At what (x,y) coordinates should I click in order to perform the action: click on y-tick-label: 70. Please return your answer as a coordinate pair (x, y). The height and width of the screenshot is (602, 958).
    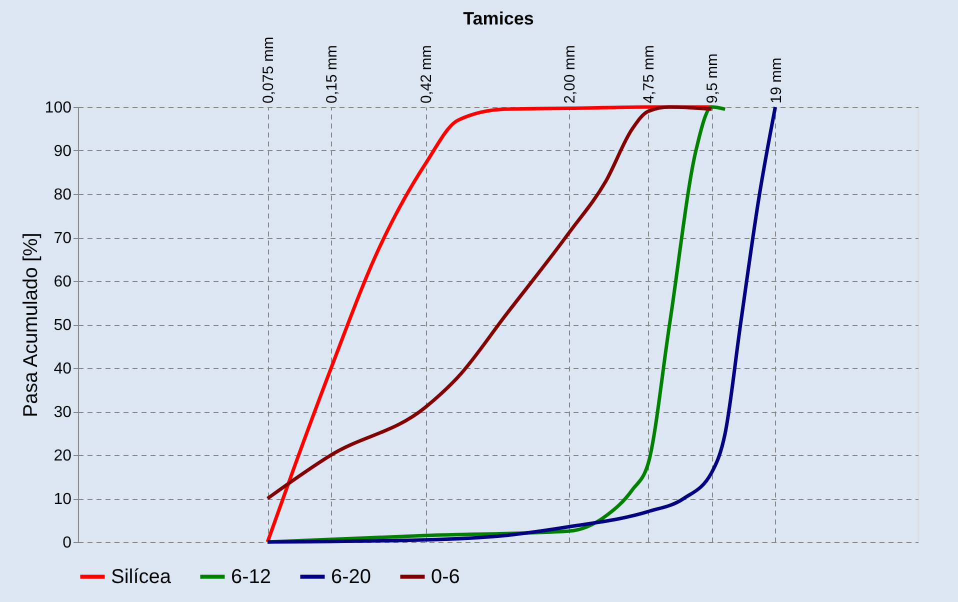
    Looking at the image, I should click on (63, 238).